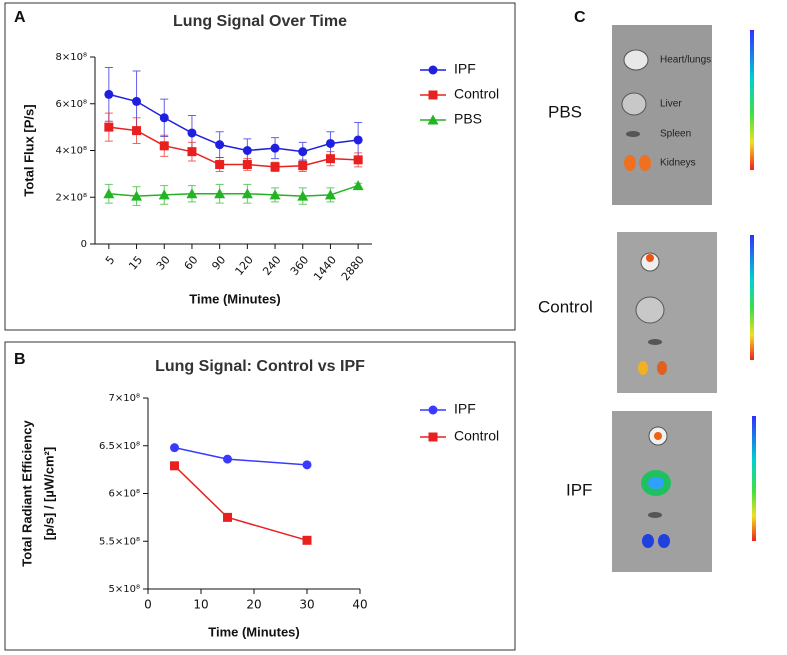 Image resolution: width=787 pixels, height=655 pixels. What do you see at coordinates (565, 306) in the screenshot?
I see `group-label: Control` at bounding box center [565, 306].